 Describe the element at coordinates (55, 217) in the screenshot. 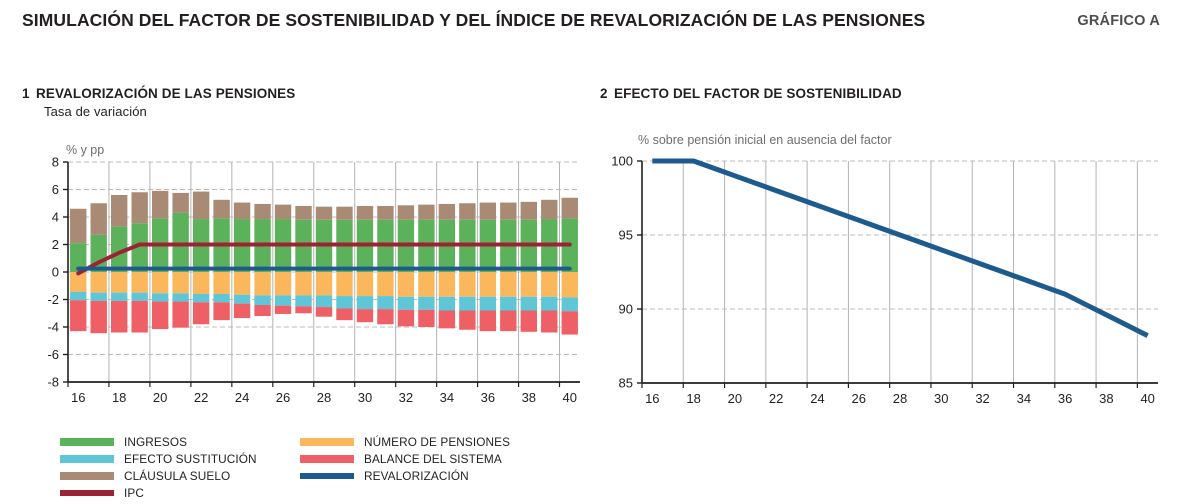

I see `y-tick-label: 4` at that location.